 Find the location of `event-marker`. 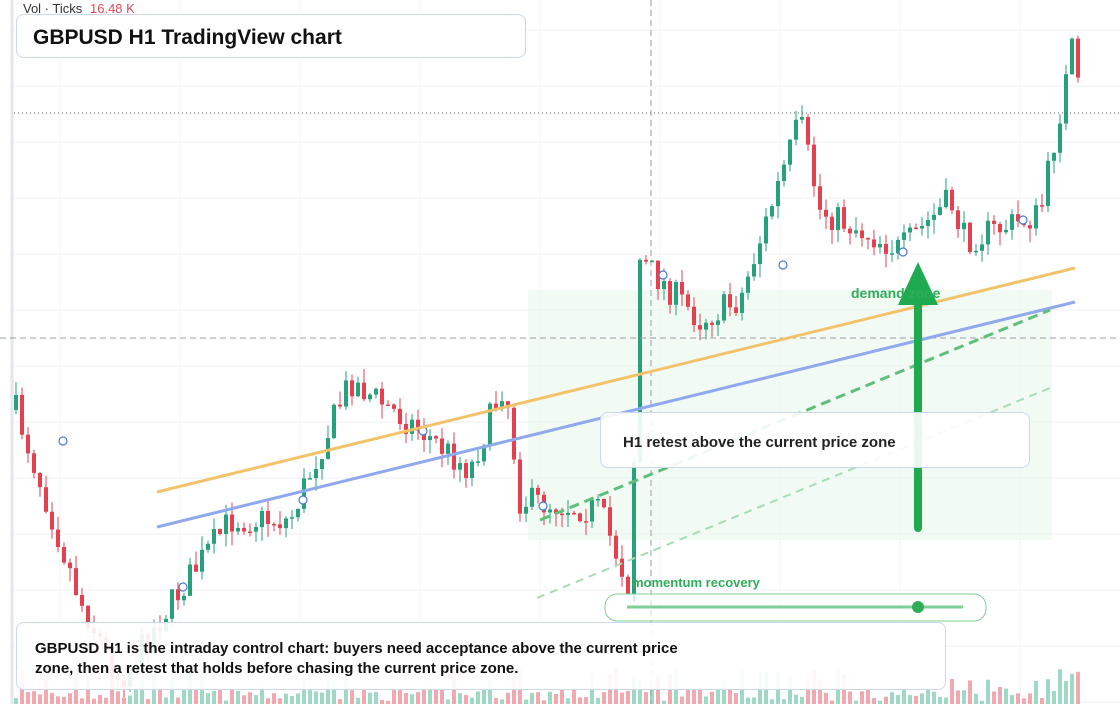

event-marker is located at coordinates (663, 275).